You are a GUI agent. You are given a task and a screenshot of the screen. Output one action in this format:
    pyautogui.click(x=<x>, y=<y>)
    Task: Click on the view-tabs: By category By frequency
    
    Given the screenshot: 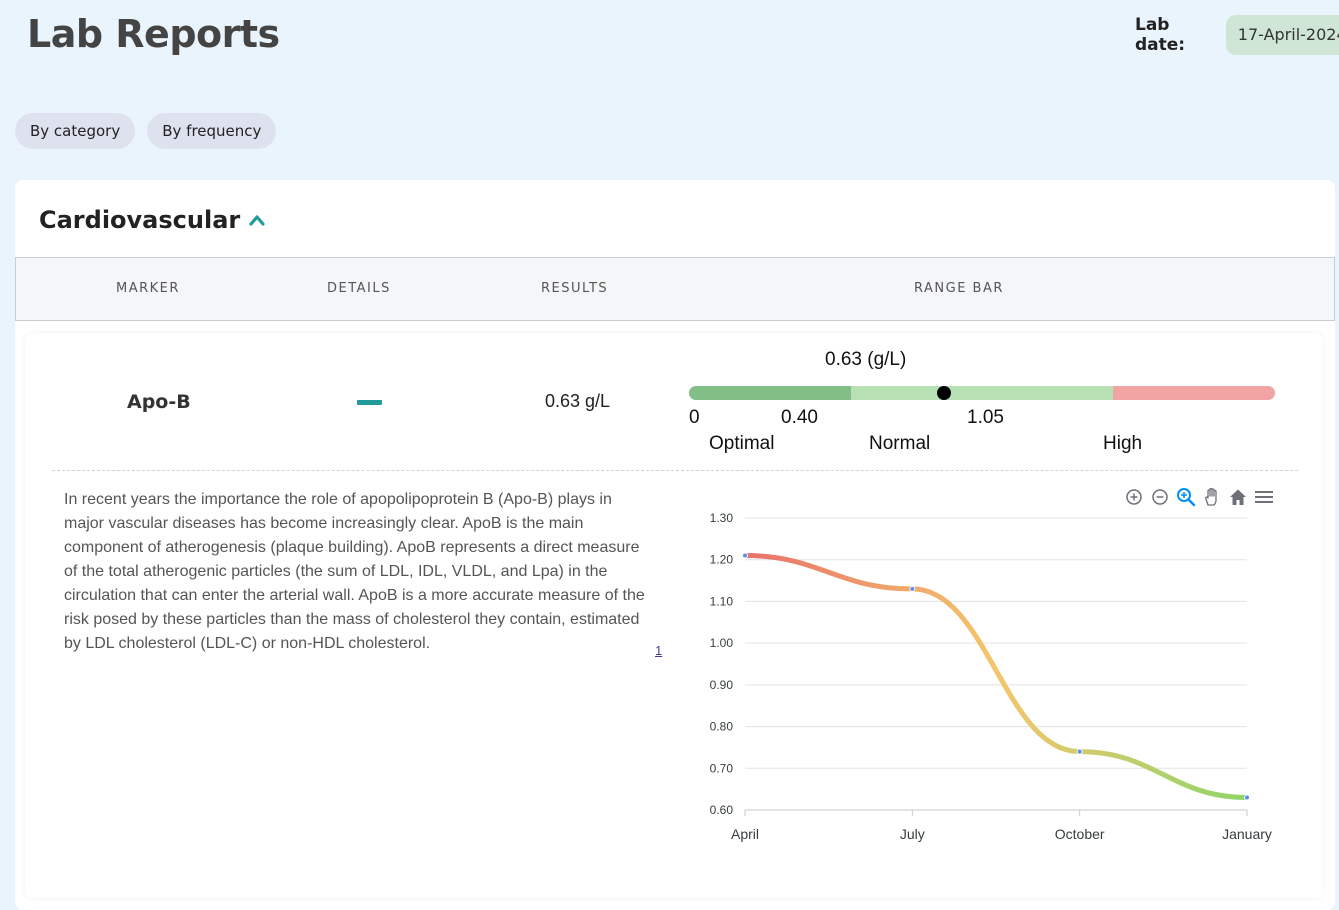 What is the action you would take?
    pyautogui.click(x=146, y=131)
    